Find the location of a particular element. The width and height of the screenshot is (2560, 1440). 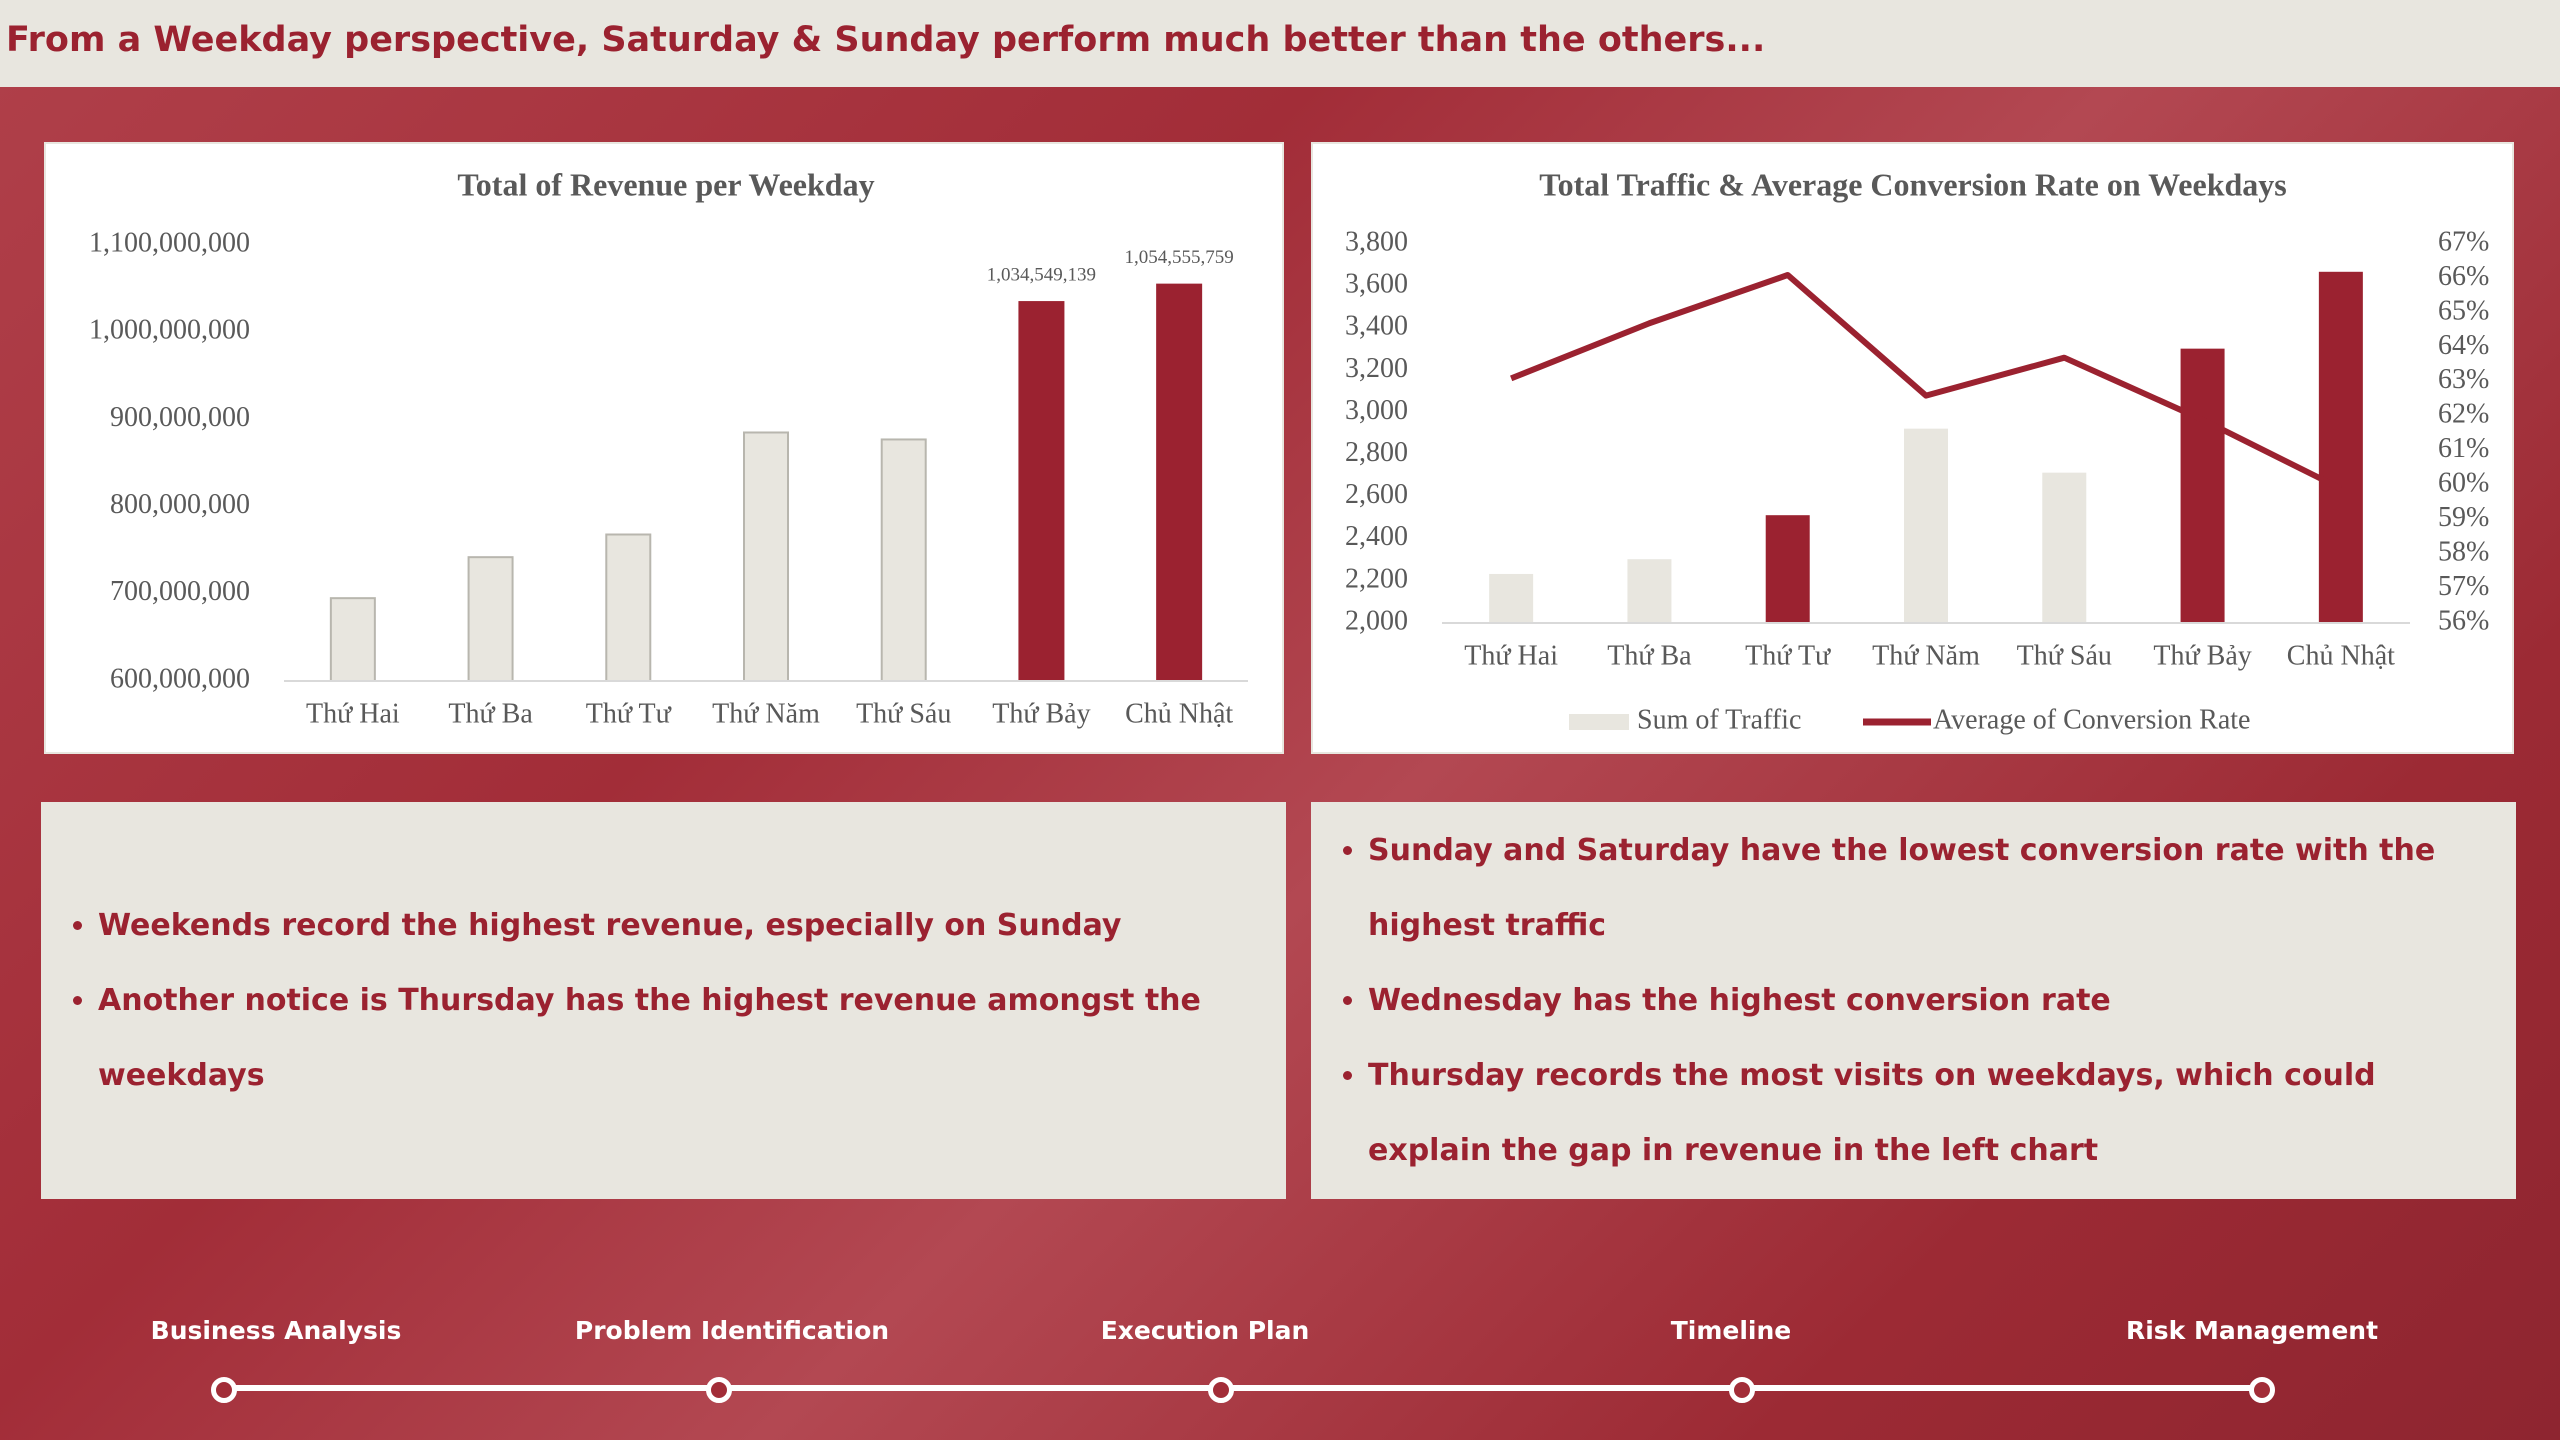

legend-label: Sum of Traffic is located at coordinates (1719, 719).